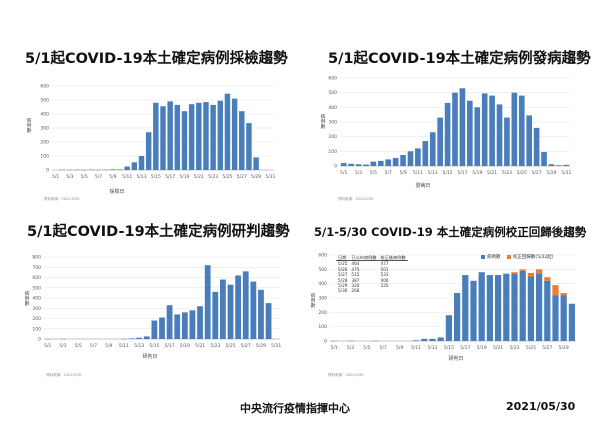 This screenshot has height=424, width=600. What do you see at coordinates (116, 191) in the screenshot?
I see `x-axis-label: 採檢日` at bounding box center [116, 191].